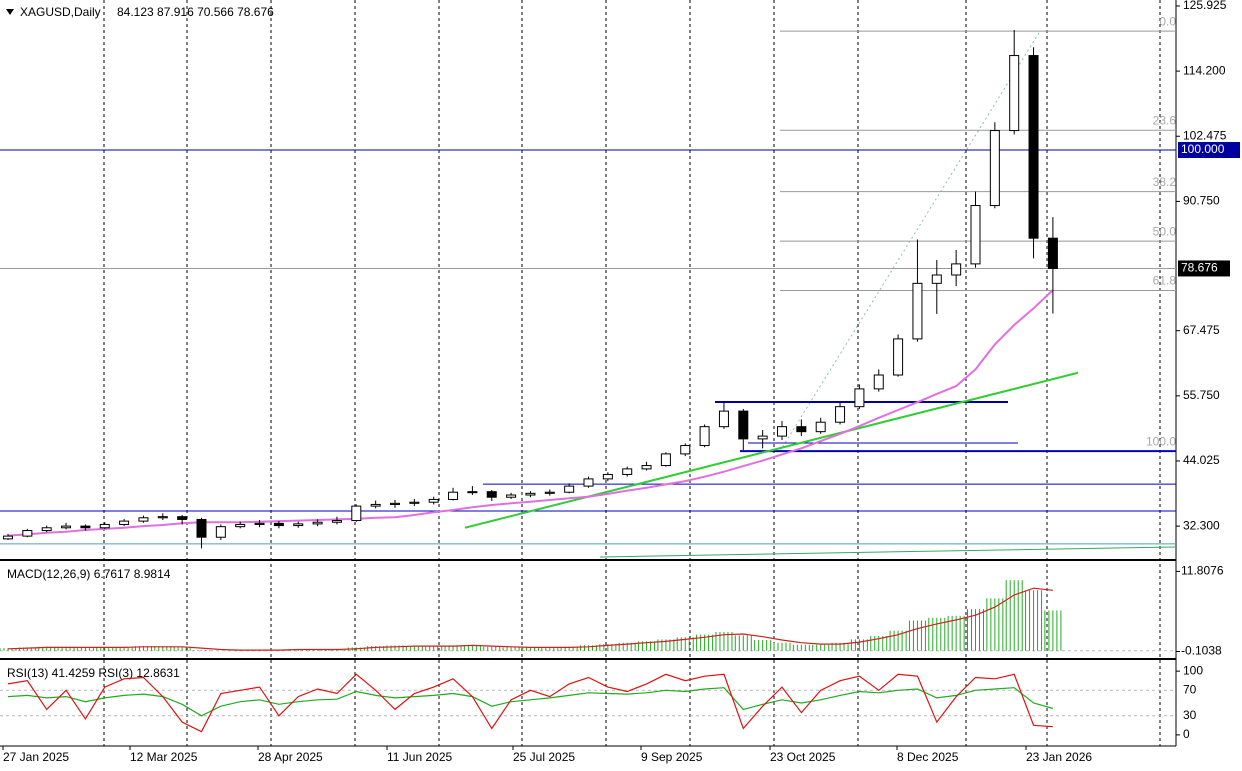 Image resolution: width=1242 pixels, height=771 pixels. What do you see at coordinates (1165, 120) in the screenshot?
I see `fib-label: 23.6` at bounding box center [1165, 120].